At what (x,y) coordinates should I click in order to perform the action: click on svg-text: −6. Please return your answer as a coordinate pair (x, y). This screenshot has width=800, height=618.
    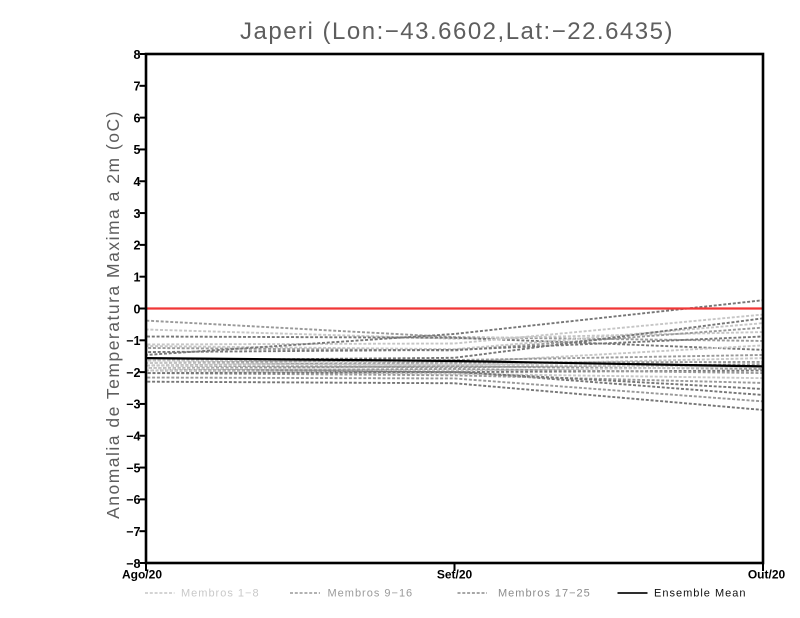
    Looking at the image, I should click on (133, 500).